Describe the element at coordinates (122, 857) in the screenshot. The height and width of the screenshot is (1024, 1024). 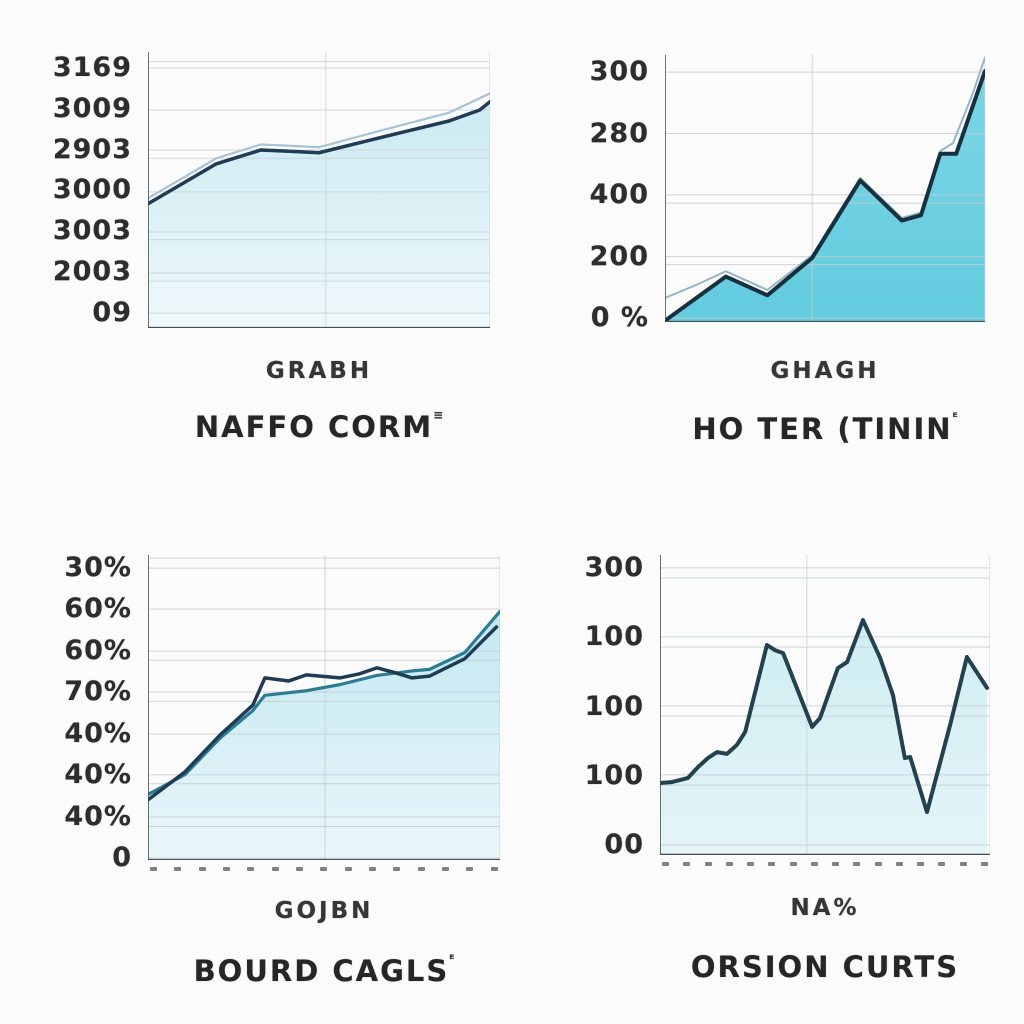
I see `y-tick-label: 0` at that location.